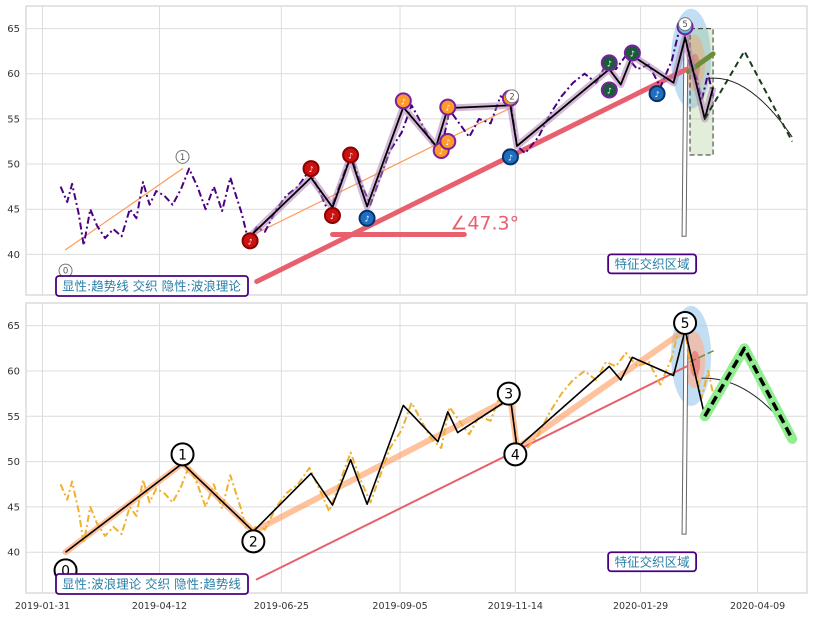 The width and height of the screenshot is (813, 621). I want to click on x-tick-label: 2019-04-12, so click(159, 606).